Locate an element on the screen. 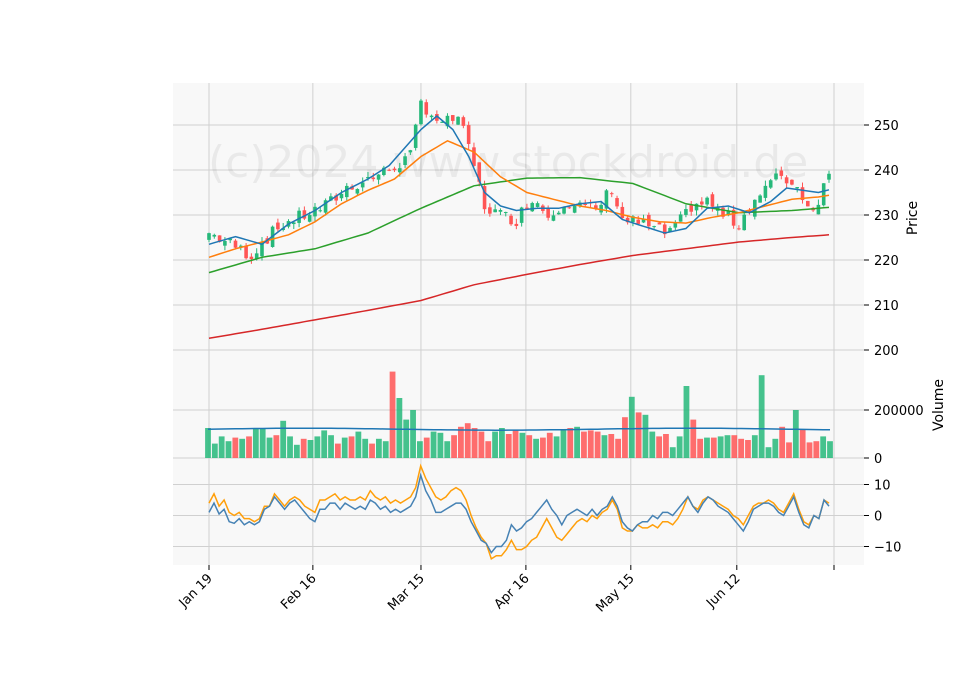  x-tick-label: May 15 is located at coordinates (615, 593).